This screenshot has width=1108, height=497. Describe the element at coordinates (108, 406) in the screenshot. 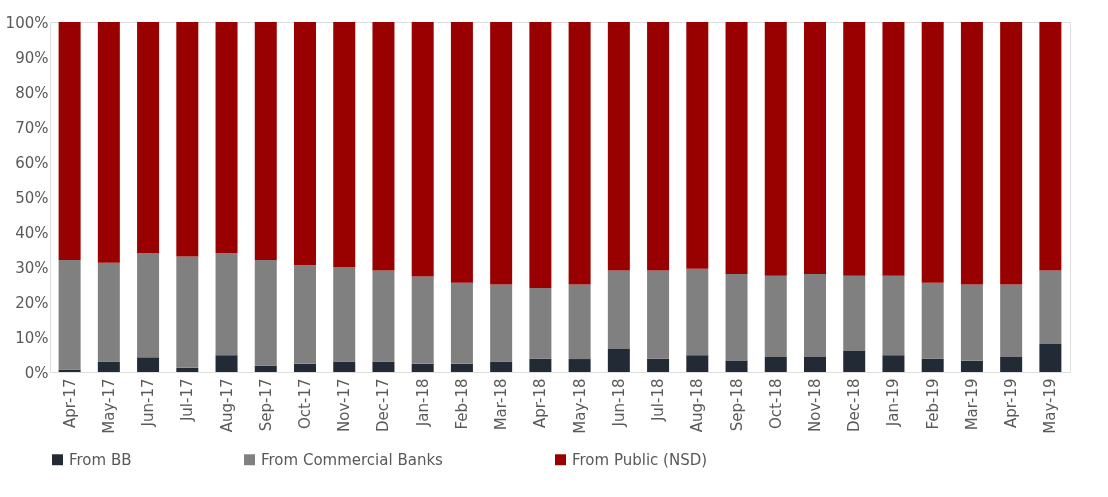

I see `x-tick-label: May-17` at that location.